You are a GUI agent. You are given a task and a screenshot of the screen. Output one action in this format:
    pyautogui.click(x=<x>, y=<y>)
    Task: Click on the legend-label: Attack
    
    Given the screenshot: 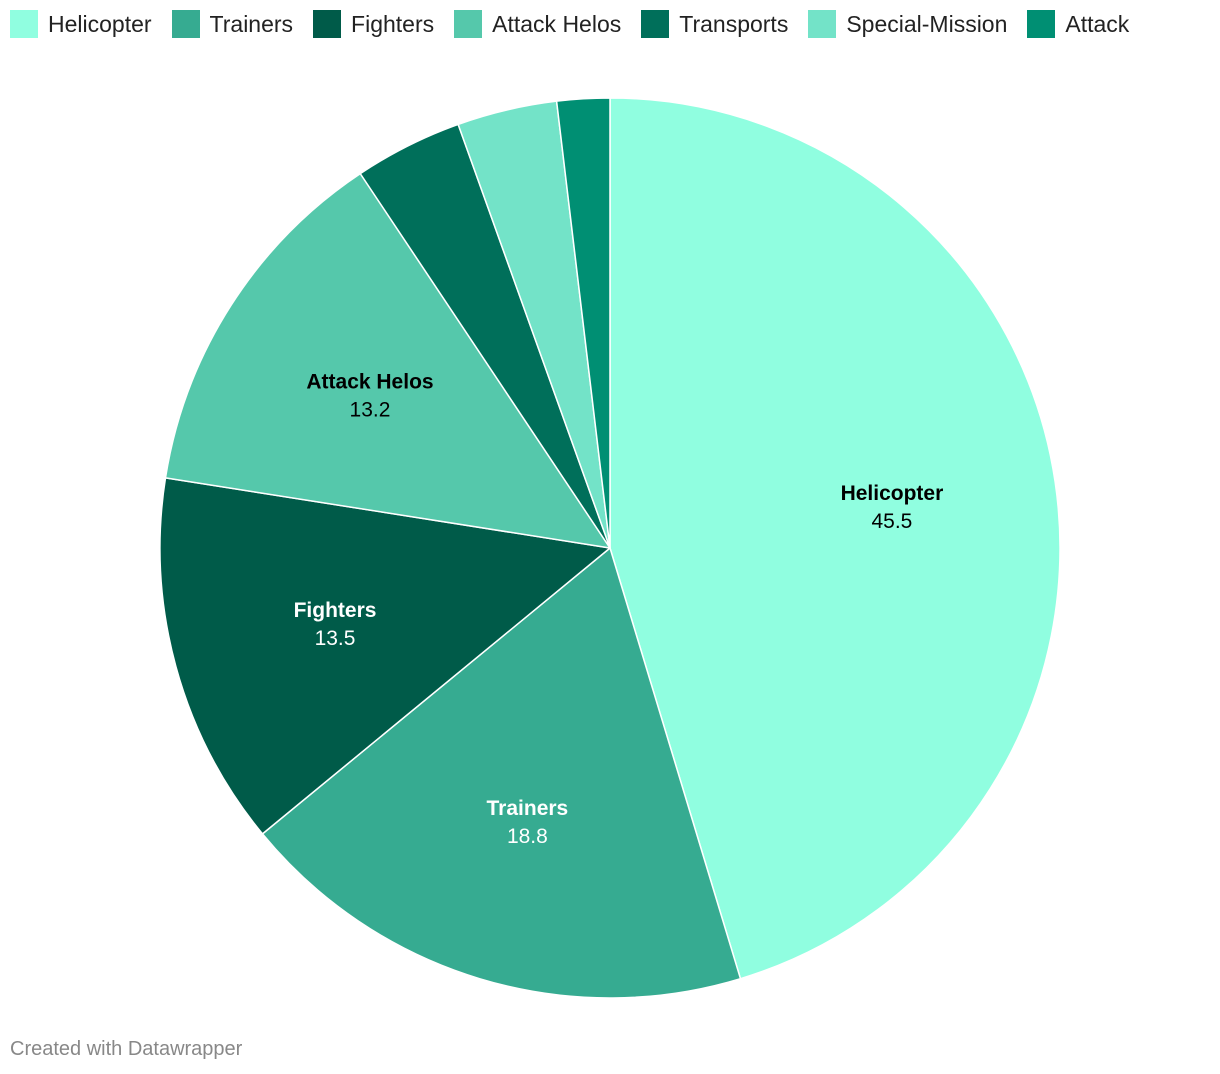 What is the action you would take?
    pyautogui.click(x=1097, y=24)
    